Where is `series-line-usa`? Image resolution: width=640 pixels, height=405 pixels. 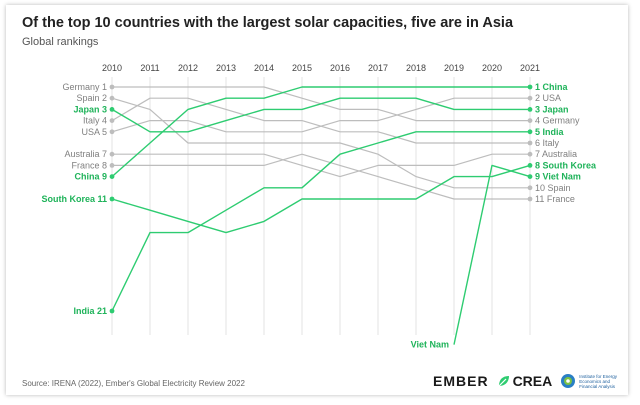
series-line-usa is located at coordinates (320, 115).